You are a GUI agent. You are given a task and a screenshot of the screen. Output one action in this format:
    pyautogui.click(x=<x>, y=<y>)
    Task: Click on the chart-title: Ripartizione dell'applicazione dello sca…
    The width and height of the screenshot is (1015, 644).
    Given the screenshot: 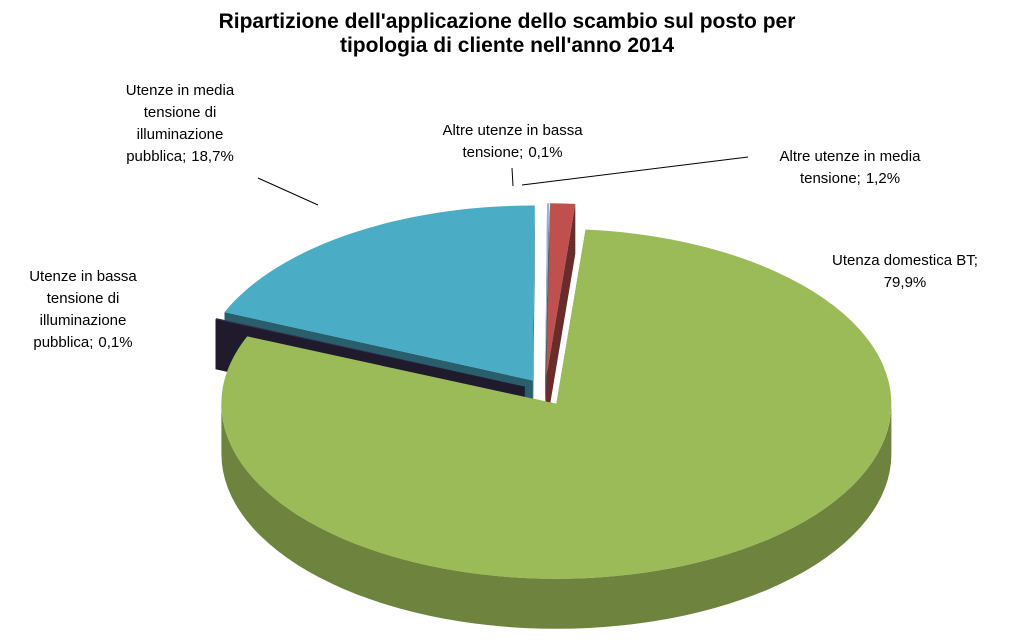 What is the action you would take?
    pyautogui.click(x=507, y=33)
    